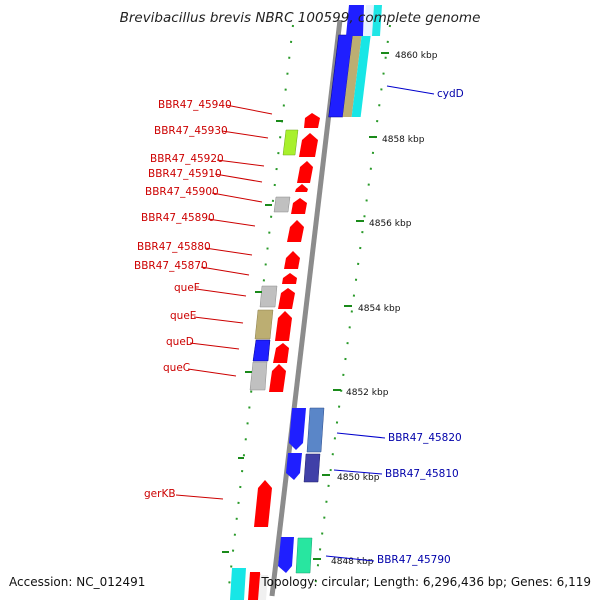 This screenshot has height=600, width=600. Describe the element at coordinates (176, 368) in the screenshot. I see `gene-label-queC: queC` at that location.